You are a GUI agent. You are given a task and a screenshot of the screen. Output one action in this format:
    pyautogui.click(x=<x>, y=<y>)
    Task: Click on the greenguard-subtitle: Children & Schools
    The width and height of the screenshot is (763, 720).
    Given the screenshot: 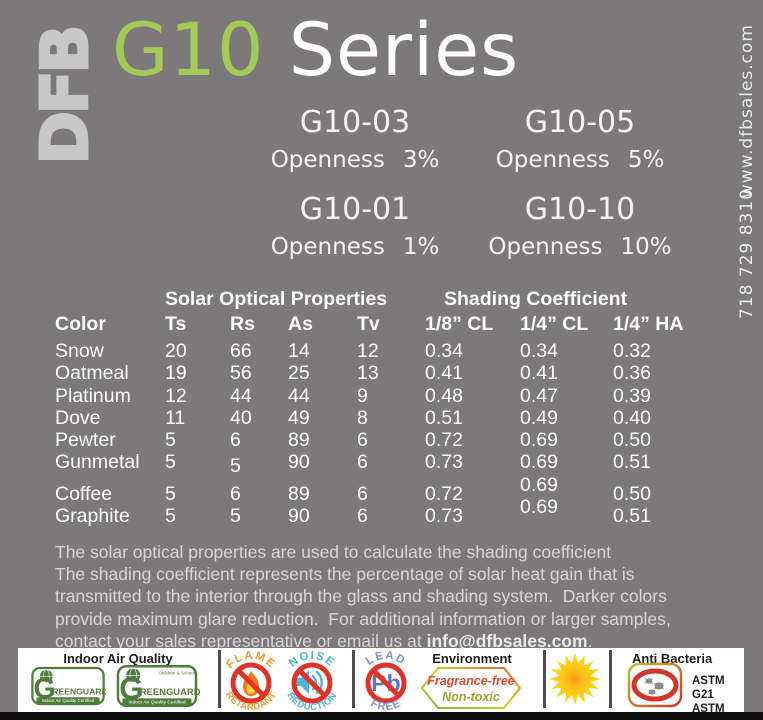 What is the action you would take?
    pyautogui.click(x=178, y=673)
    